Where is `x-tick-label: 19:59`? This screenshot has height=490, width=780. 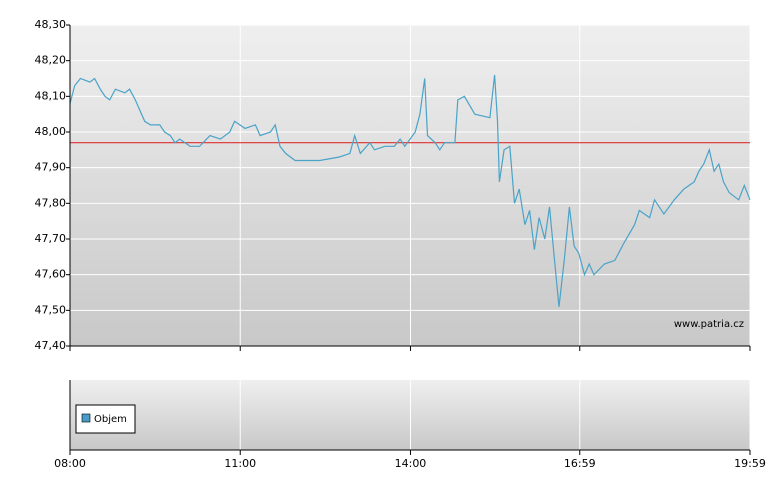
x-tick-label: 19:59 is located at coordinates (750, 463).